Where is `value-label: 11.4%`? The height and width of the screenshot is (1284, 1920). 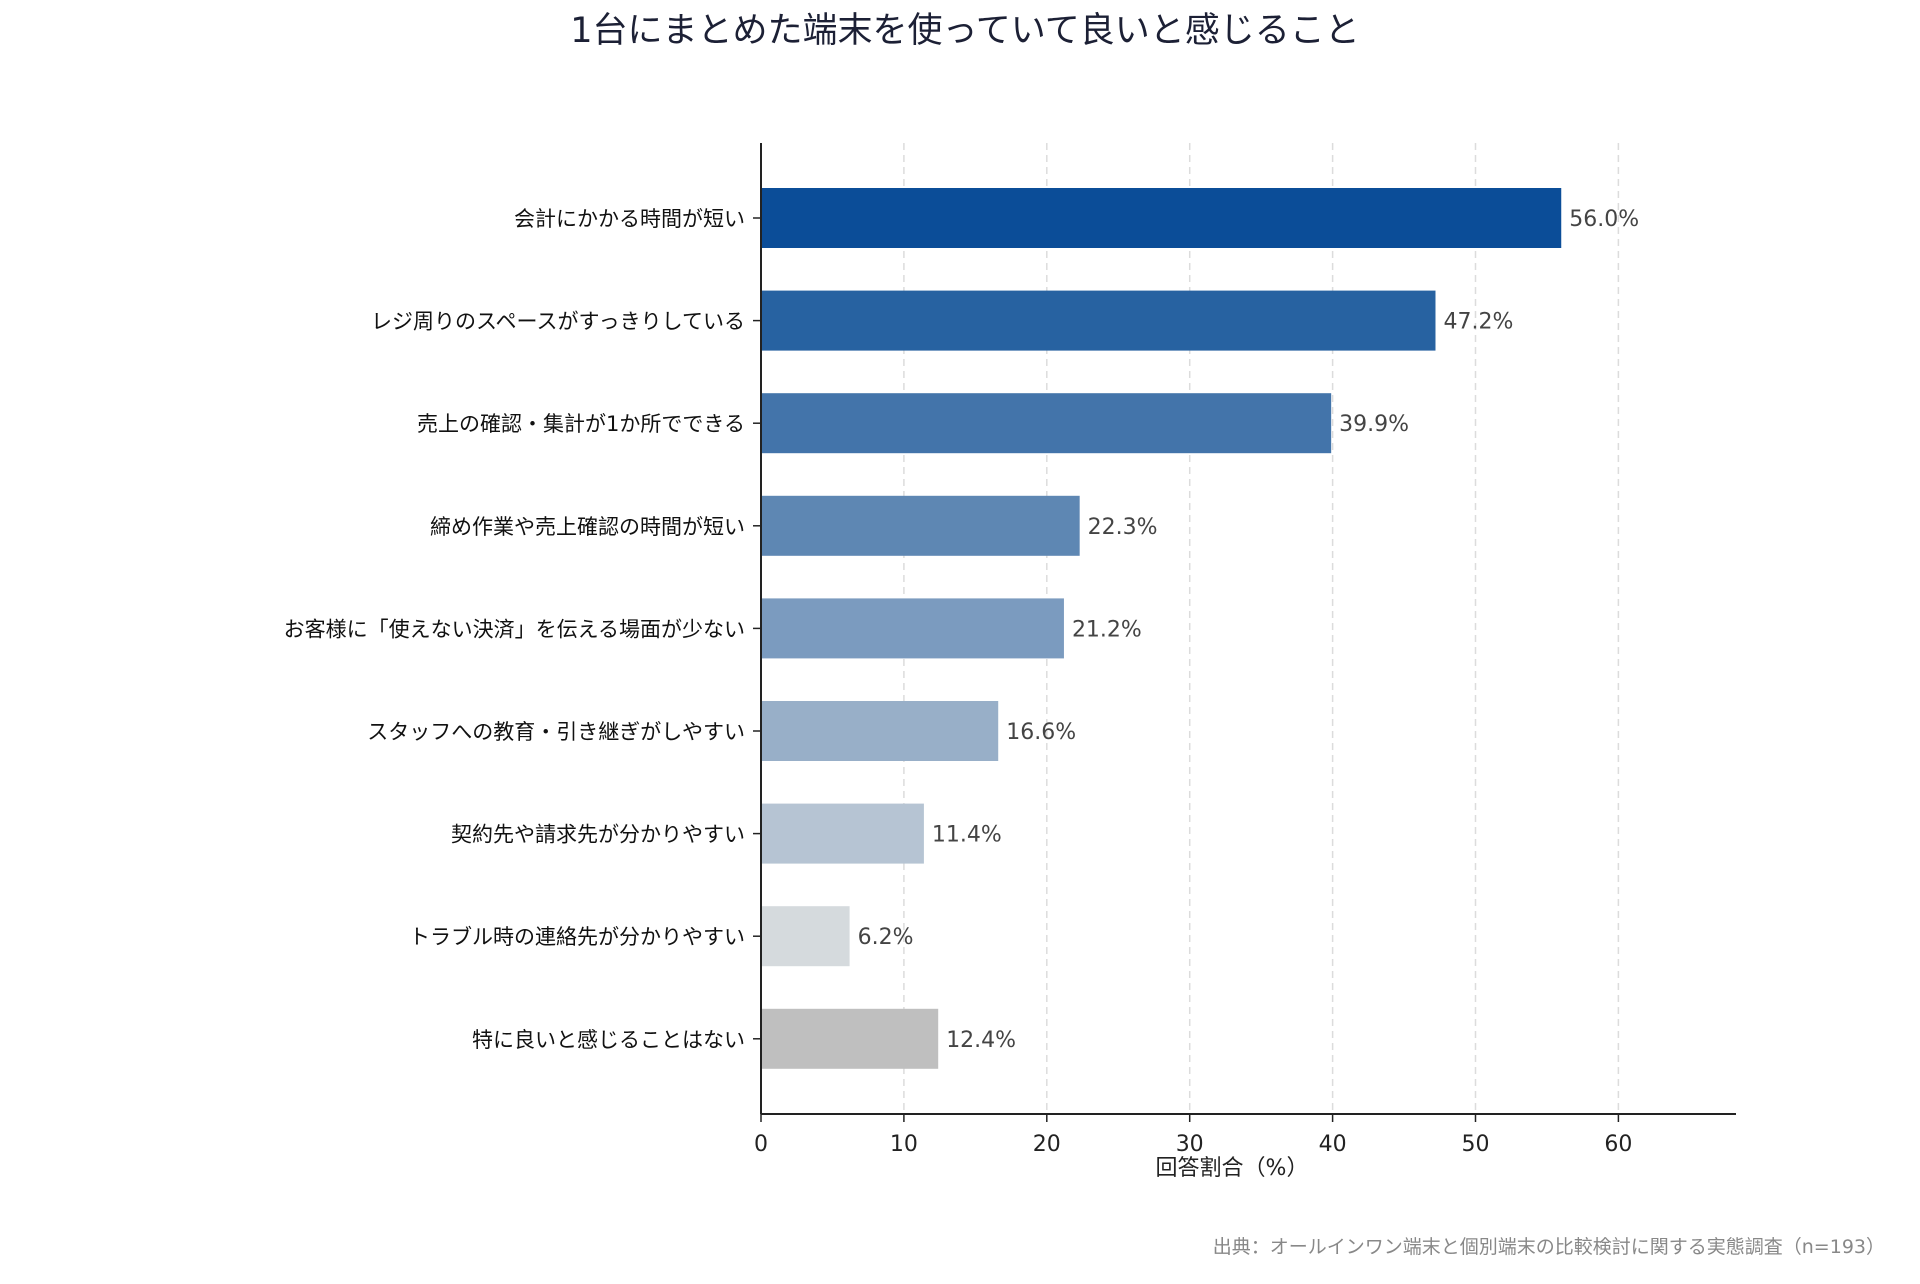 value-label: 11.4% is located at coordinates (967, 835).